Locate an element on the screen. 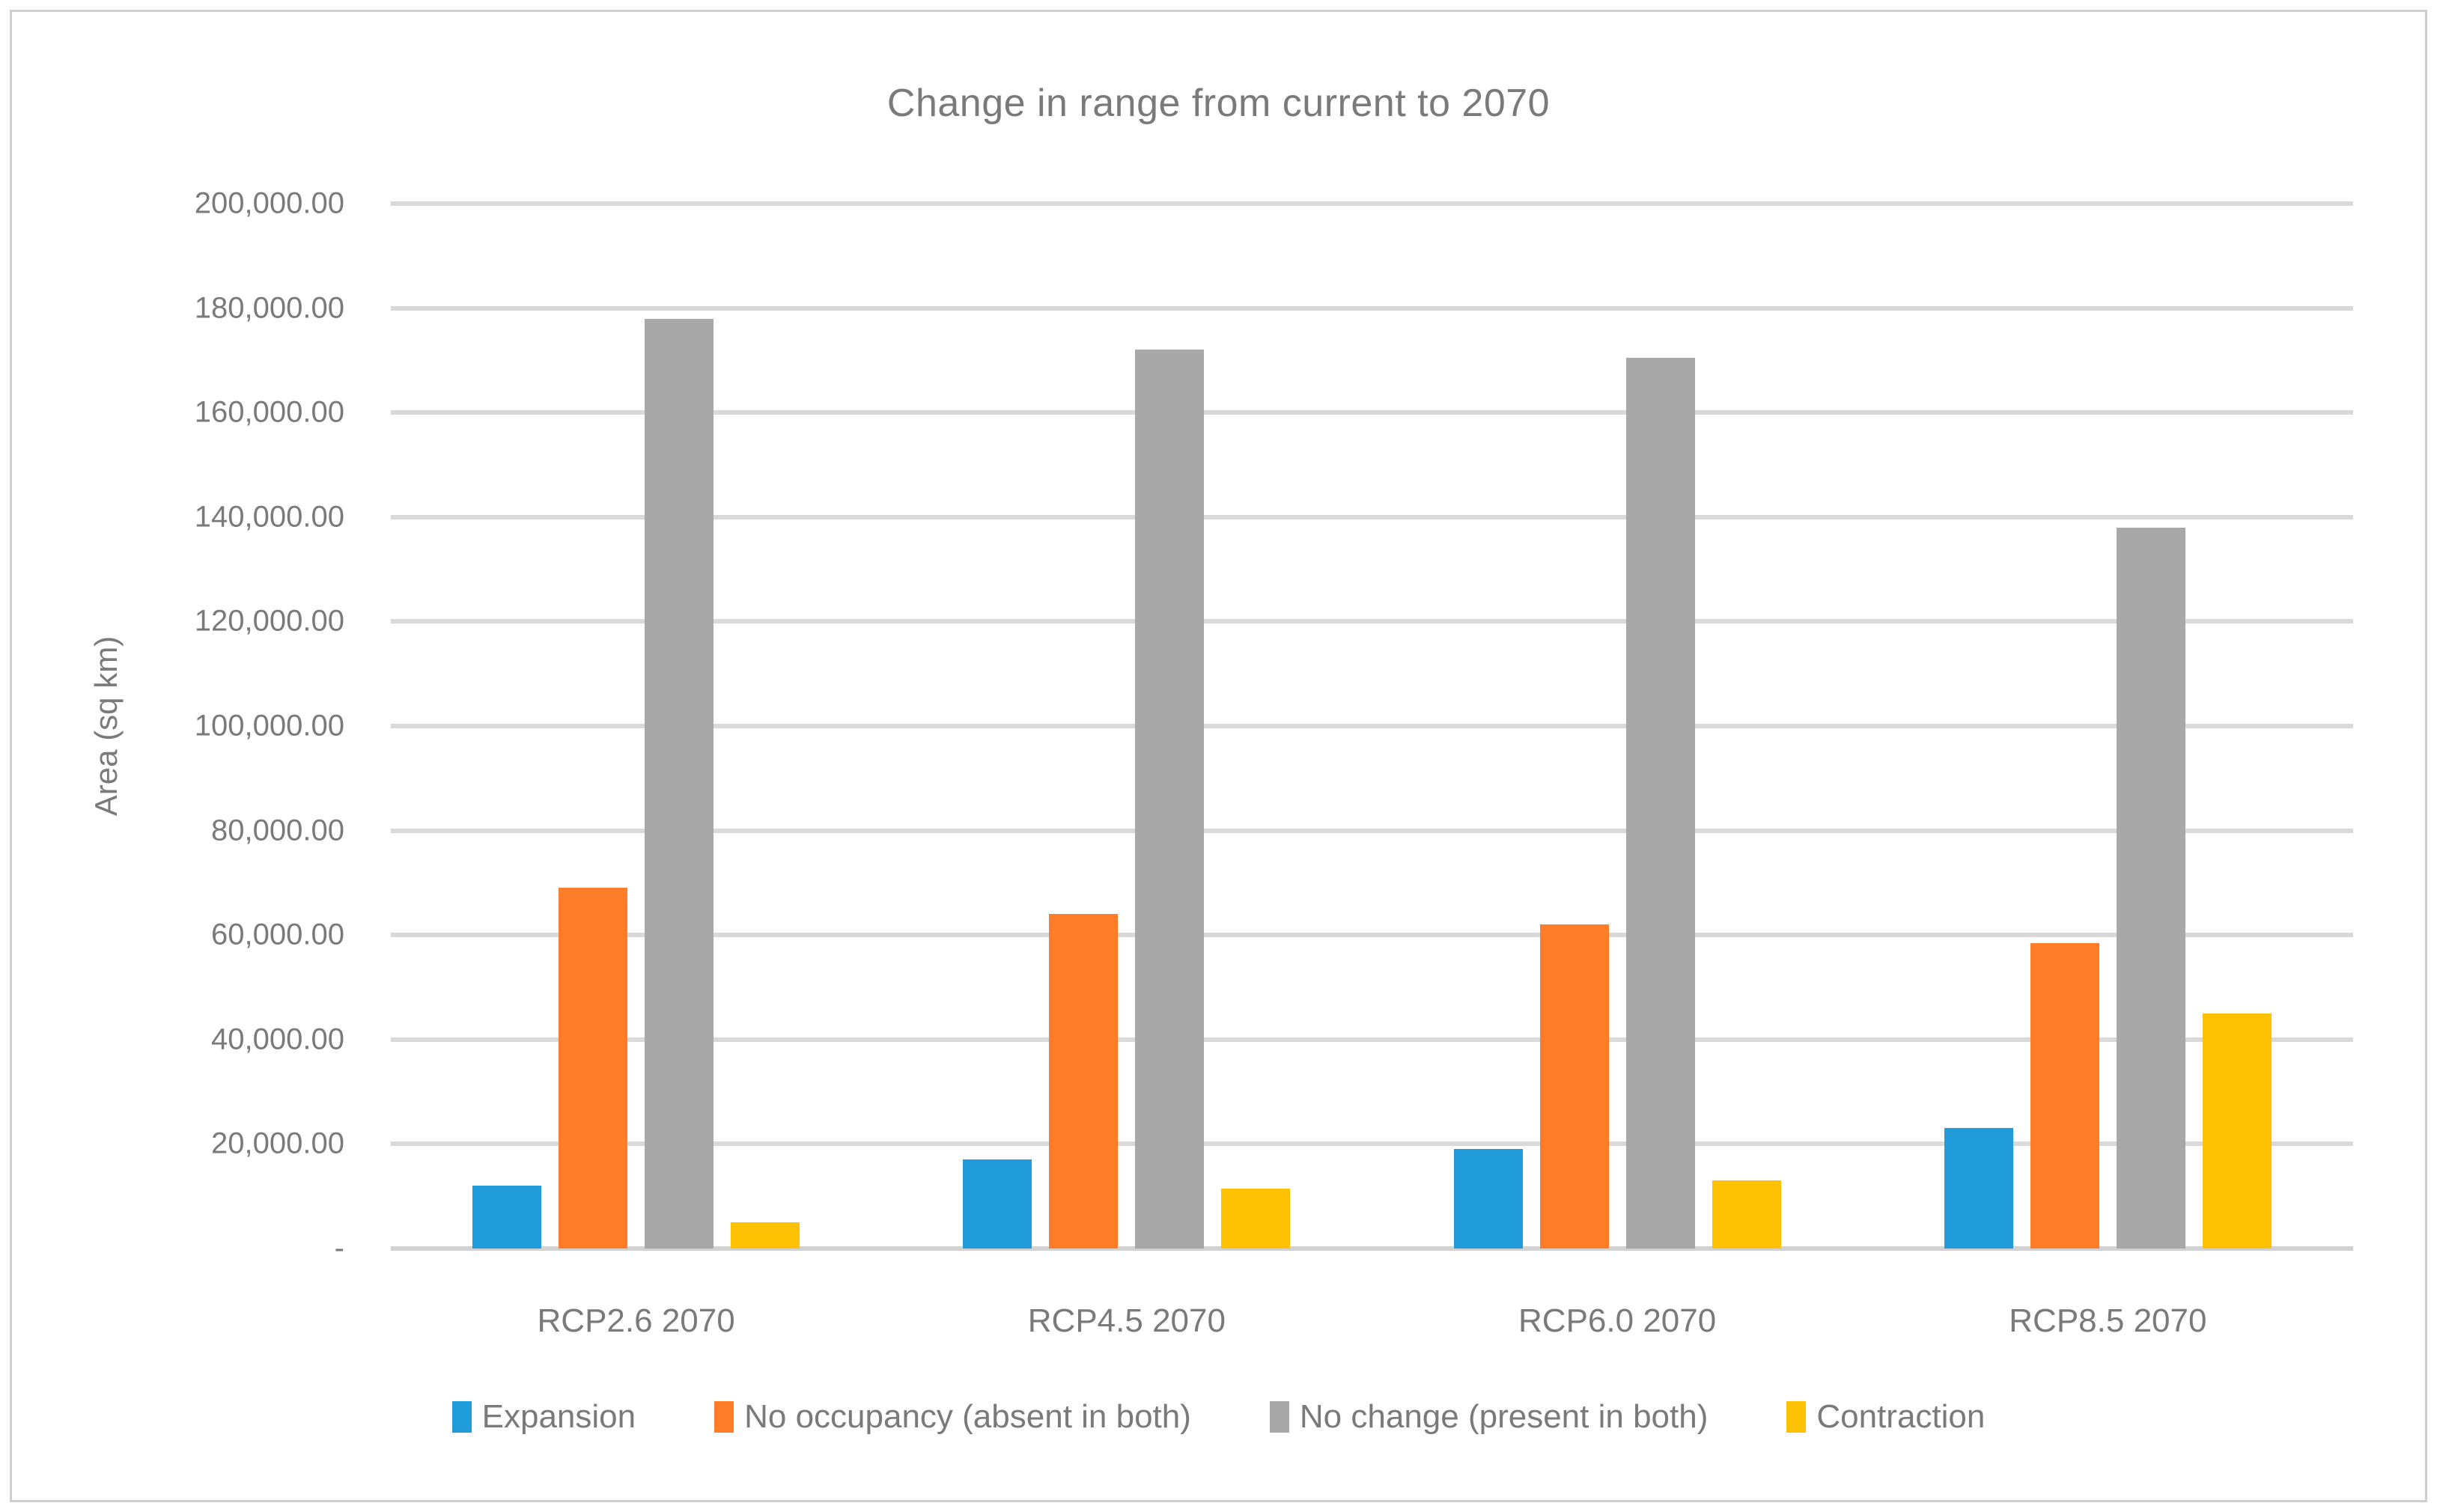 The image size is (2437, 1512). y-tick-label: 160,000.00 is located at coordinates (269, 412).